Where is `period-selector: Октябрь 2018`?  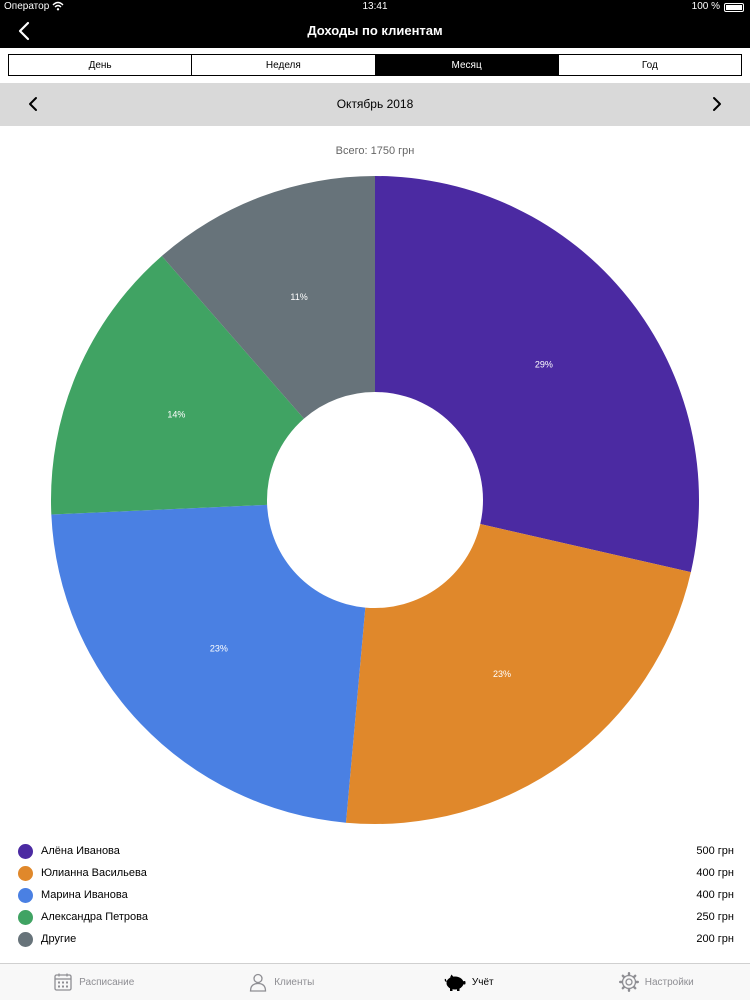 period-selector: Октябрь 2018 is located at coordinates (375, 104).